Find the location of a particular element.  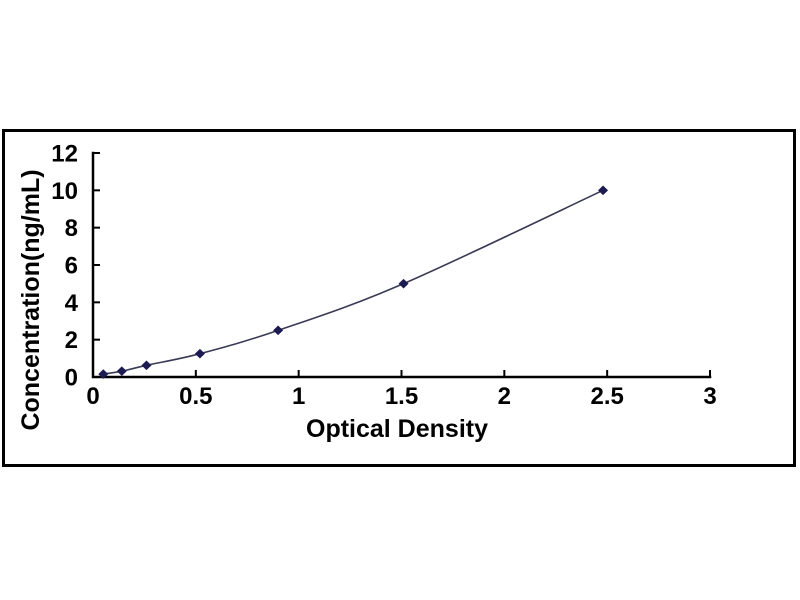

y-tick-label: 6 is located at coordinates (71, 266).